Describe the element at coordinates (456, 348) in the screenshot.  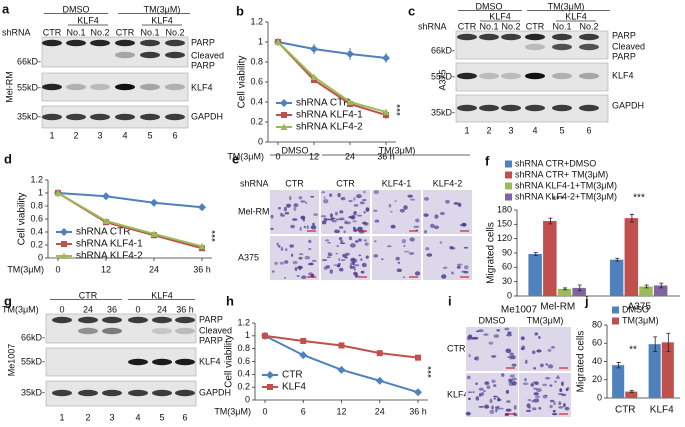
I see `row-label: CTR` at that location.